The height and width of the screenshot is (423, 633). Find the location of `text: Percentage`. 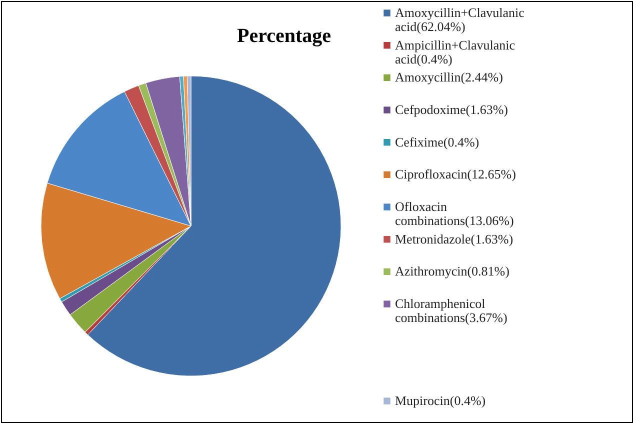

text: Percentage is located at coordinates (284, 36).